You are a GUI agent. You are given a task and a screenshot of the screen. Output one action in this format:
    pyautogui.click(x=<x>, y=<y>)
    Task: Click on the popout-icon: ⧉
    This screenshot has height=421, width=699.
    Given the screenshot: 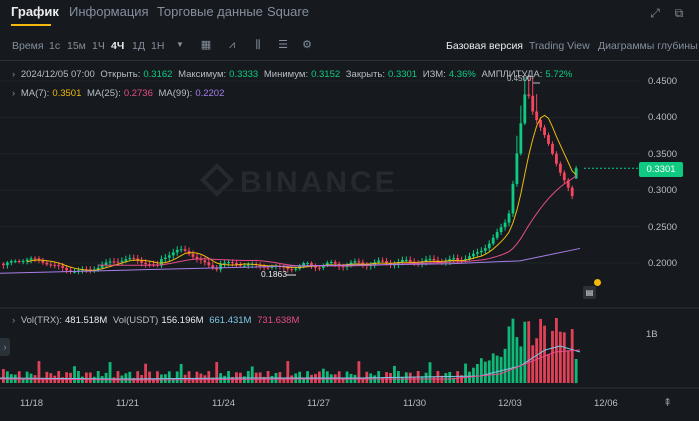 What is the action you would take?
    pyautogui.click(x=679, y=13)
    